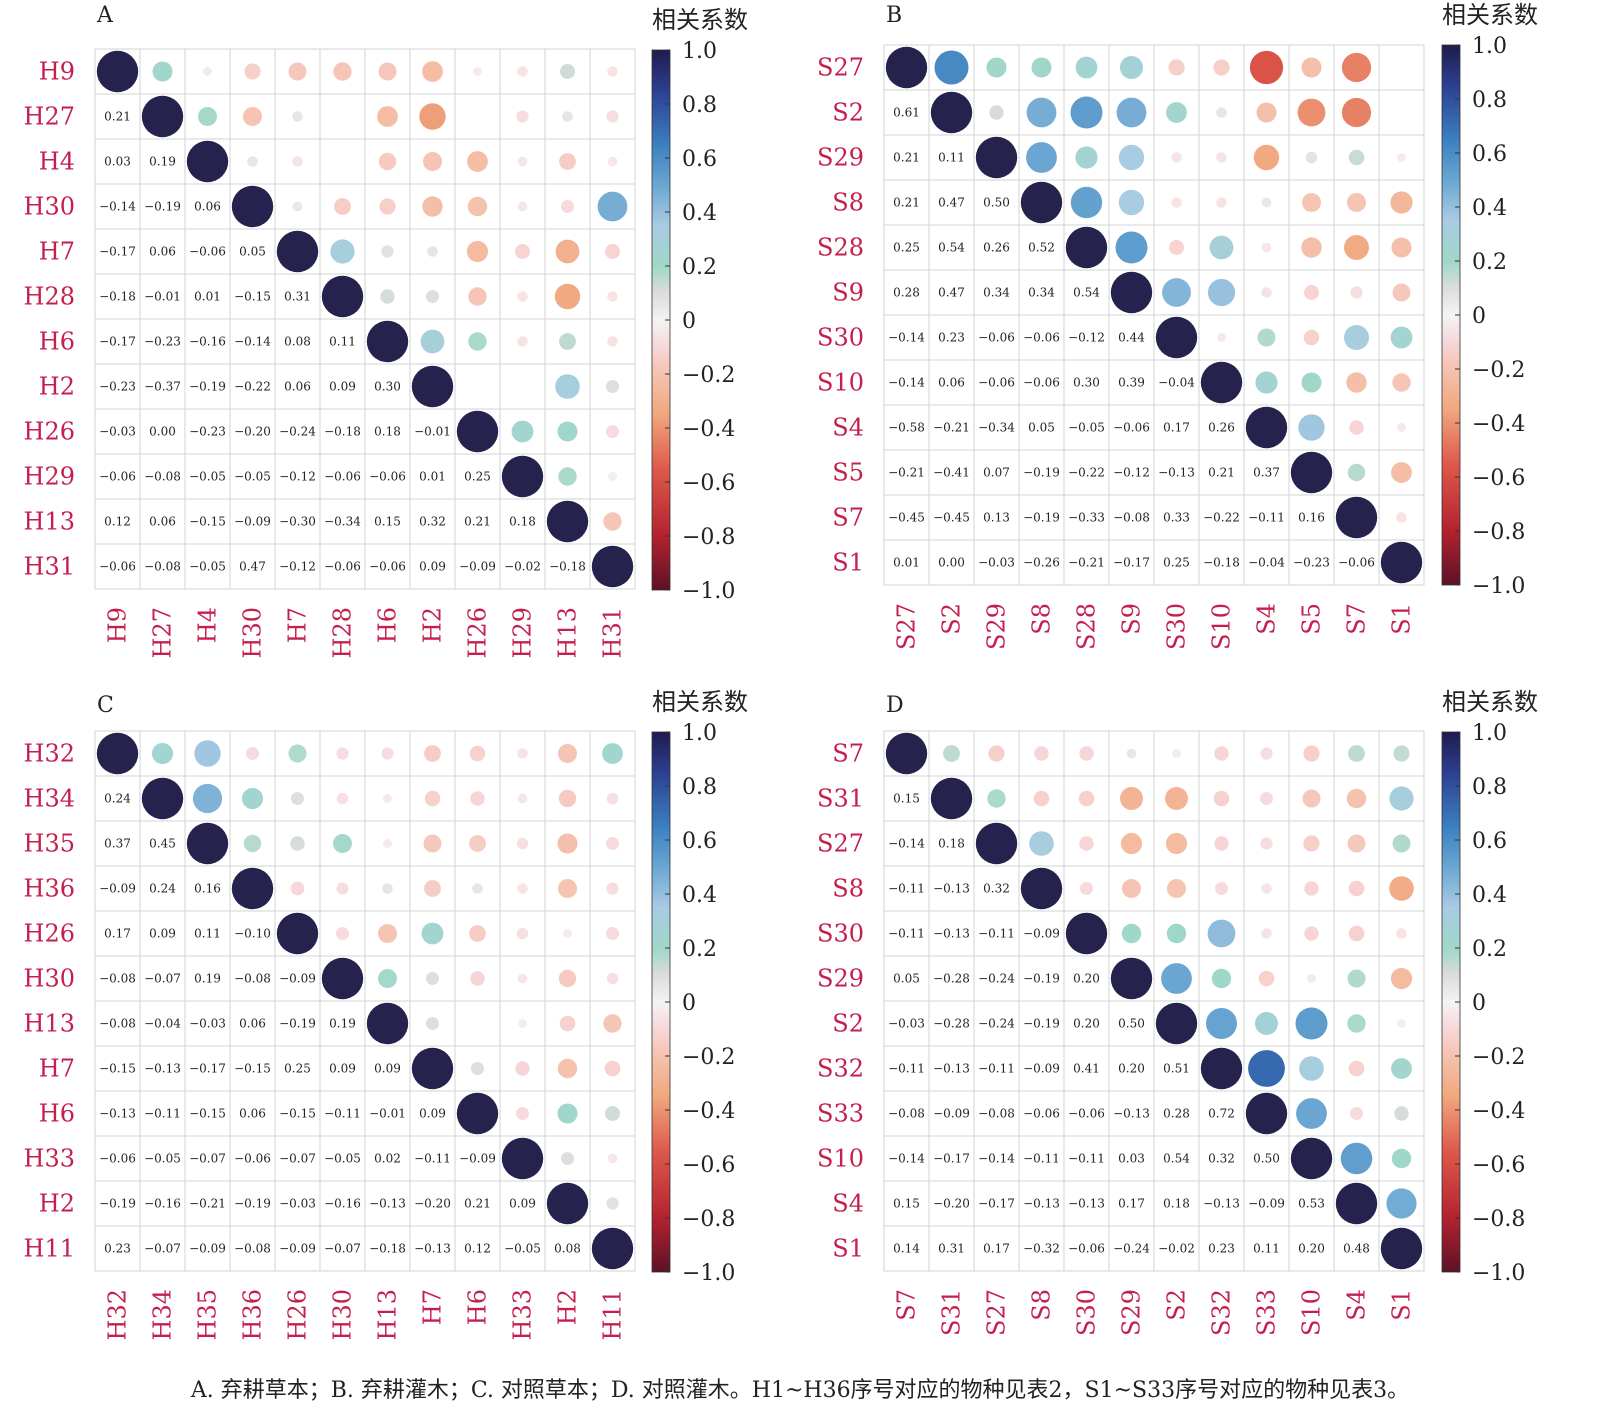 The height and width of the screenshot is (1416, 1600). What do you see at coordinates (342, 1024) in the screenshot?
I see `correlation-value: 0.19` at bounding box center [342, 1024].